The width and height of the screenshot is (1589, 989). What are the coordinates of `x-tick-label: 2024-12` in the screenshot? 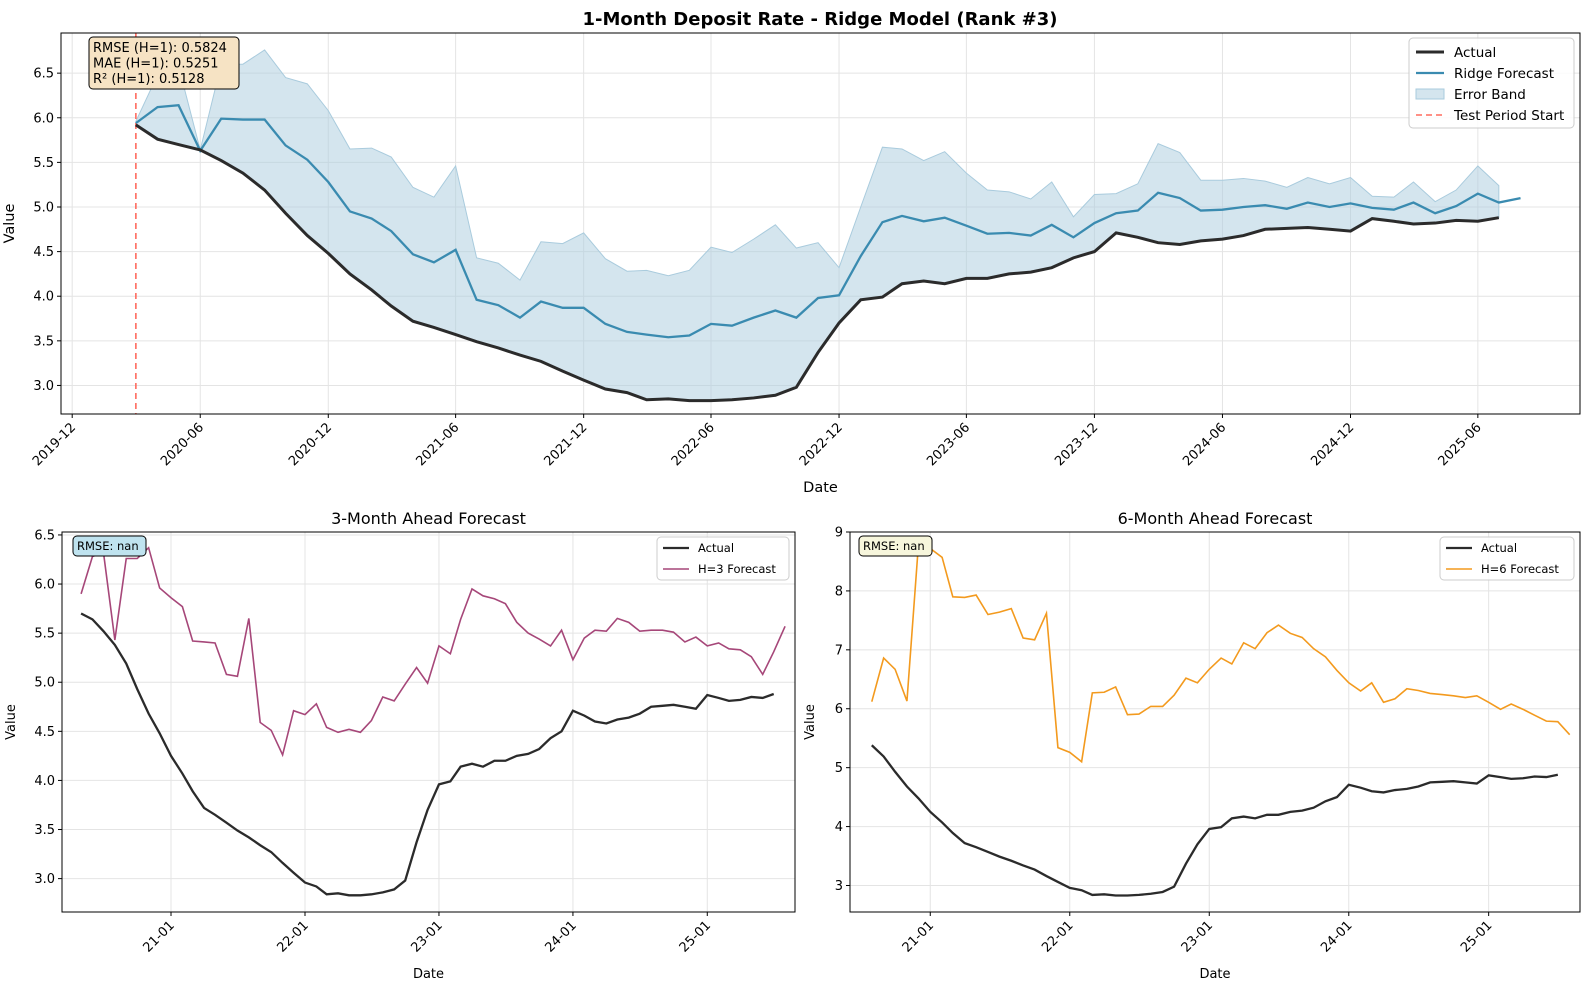 It's located at (1332, 444).